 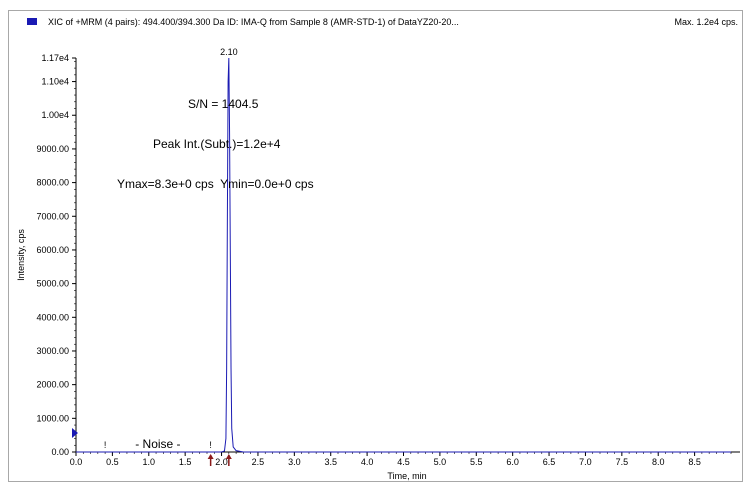 What do you see at coordinates (585, 462) in the screenshot?
I see `x-tick-label: 7.0` at bounding box center [585, 462].